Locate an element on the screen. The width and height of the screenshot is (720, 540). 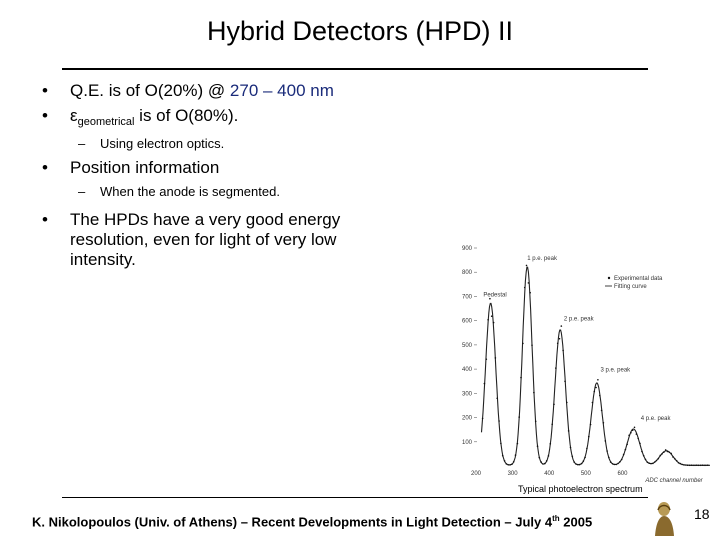
bullet-resolution-line-3: intensity. is located at coordinates (103, 259).